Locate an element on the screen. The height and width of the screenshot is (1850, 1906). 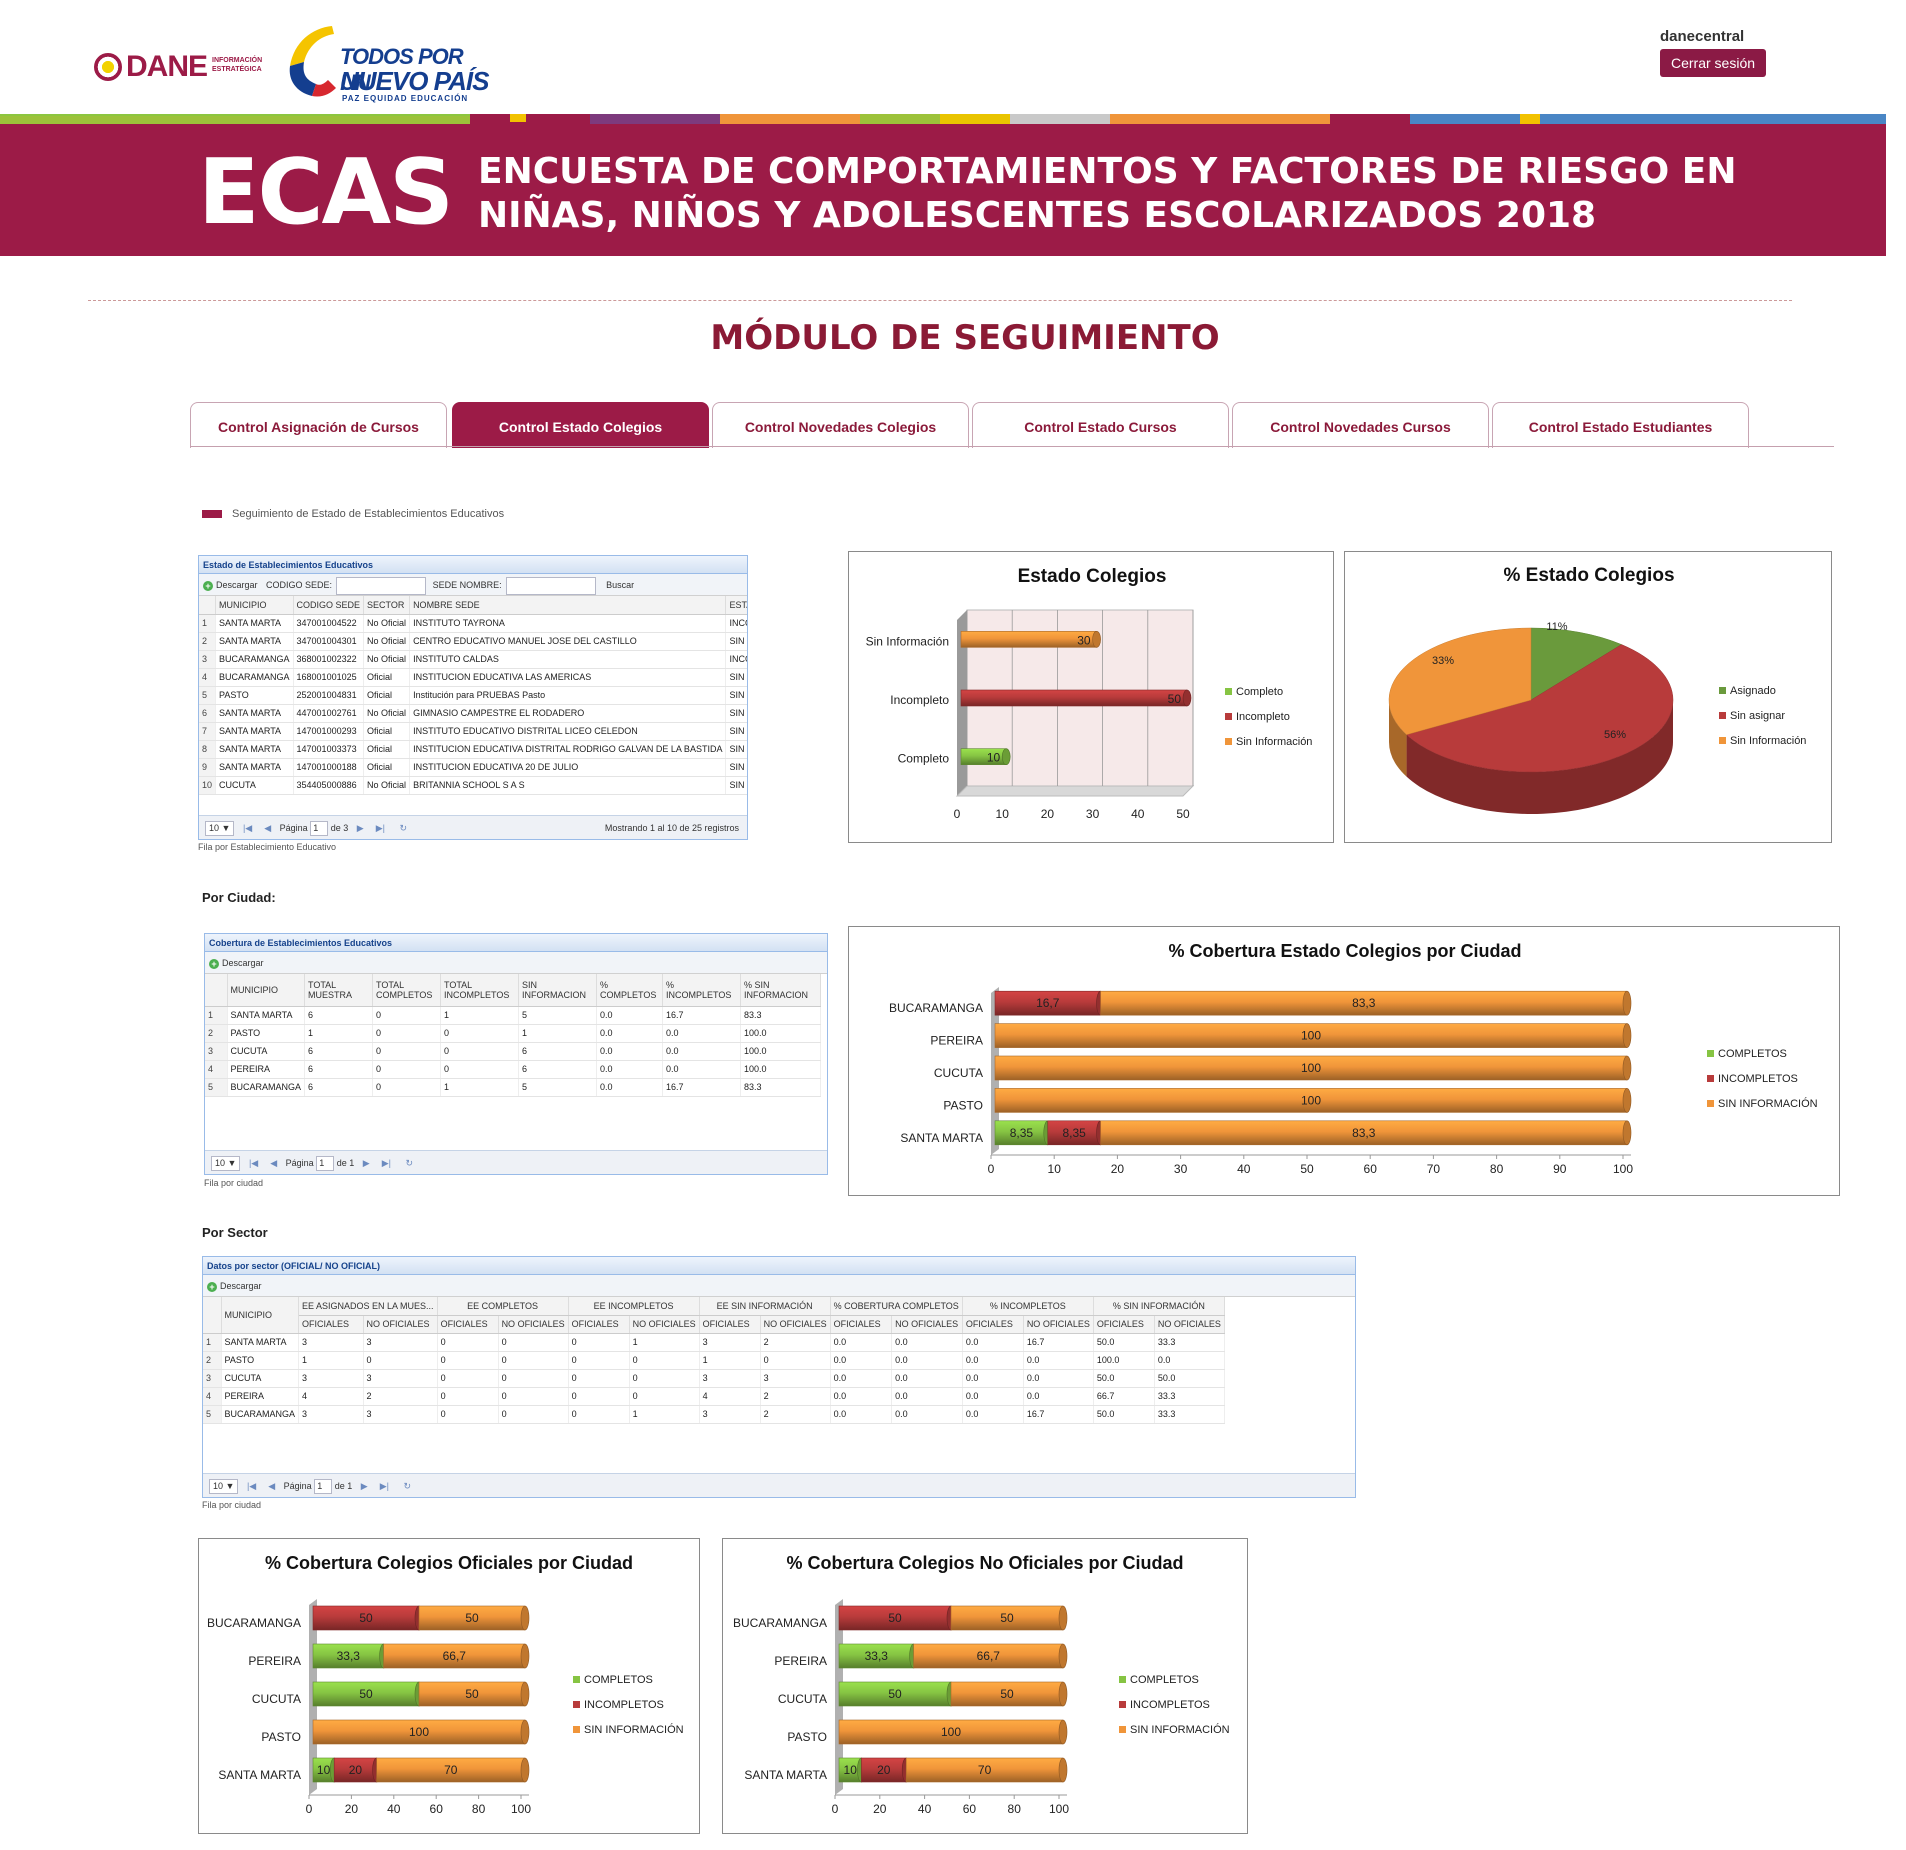
table-cell: 0.0 is located at coordinates (702, 1051).